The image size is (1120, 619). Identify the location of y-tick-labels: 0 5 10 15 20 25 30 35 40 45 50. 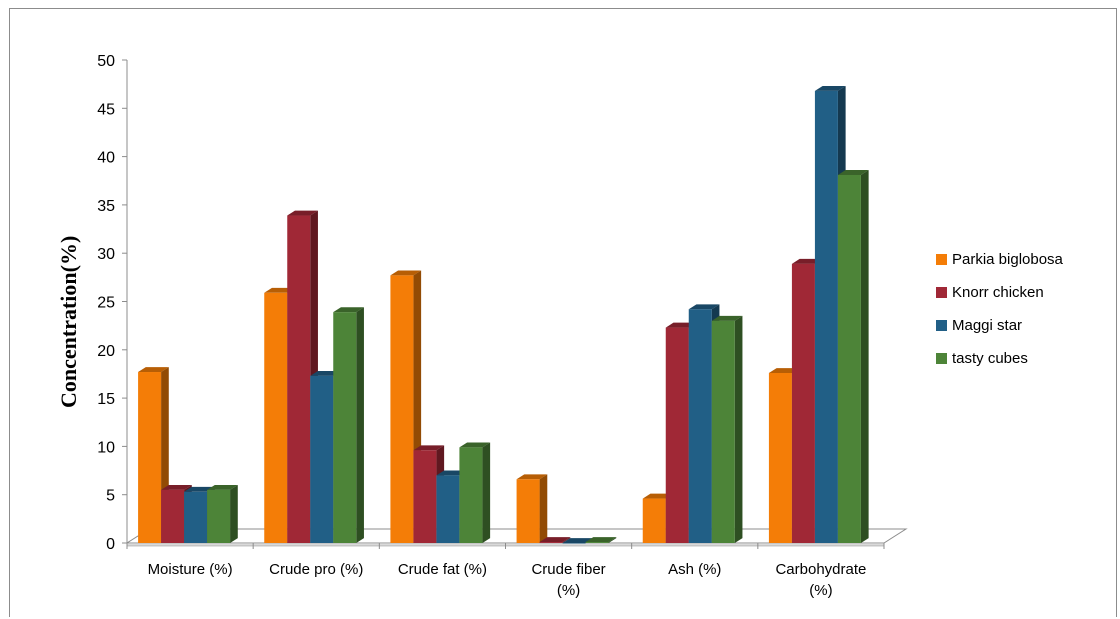
(106, 303).